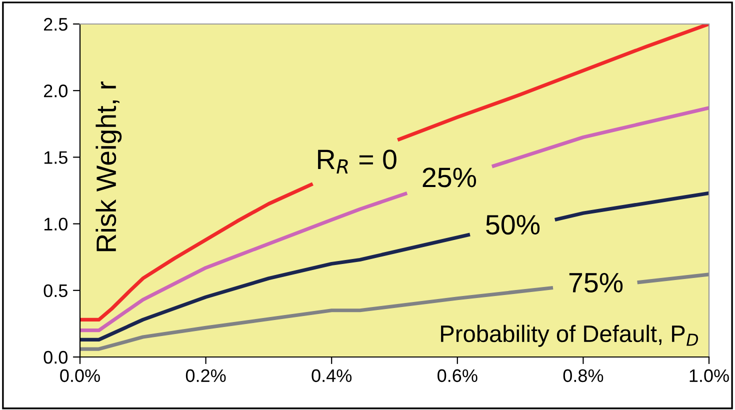 This screenshot has width=735, height=410. Describe the element at coordinates (709, 375) in the screenshot. I see `x-tick-label: 1.0%` at that location.